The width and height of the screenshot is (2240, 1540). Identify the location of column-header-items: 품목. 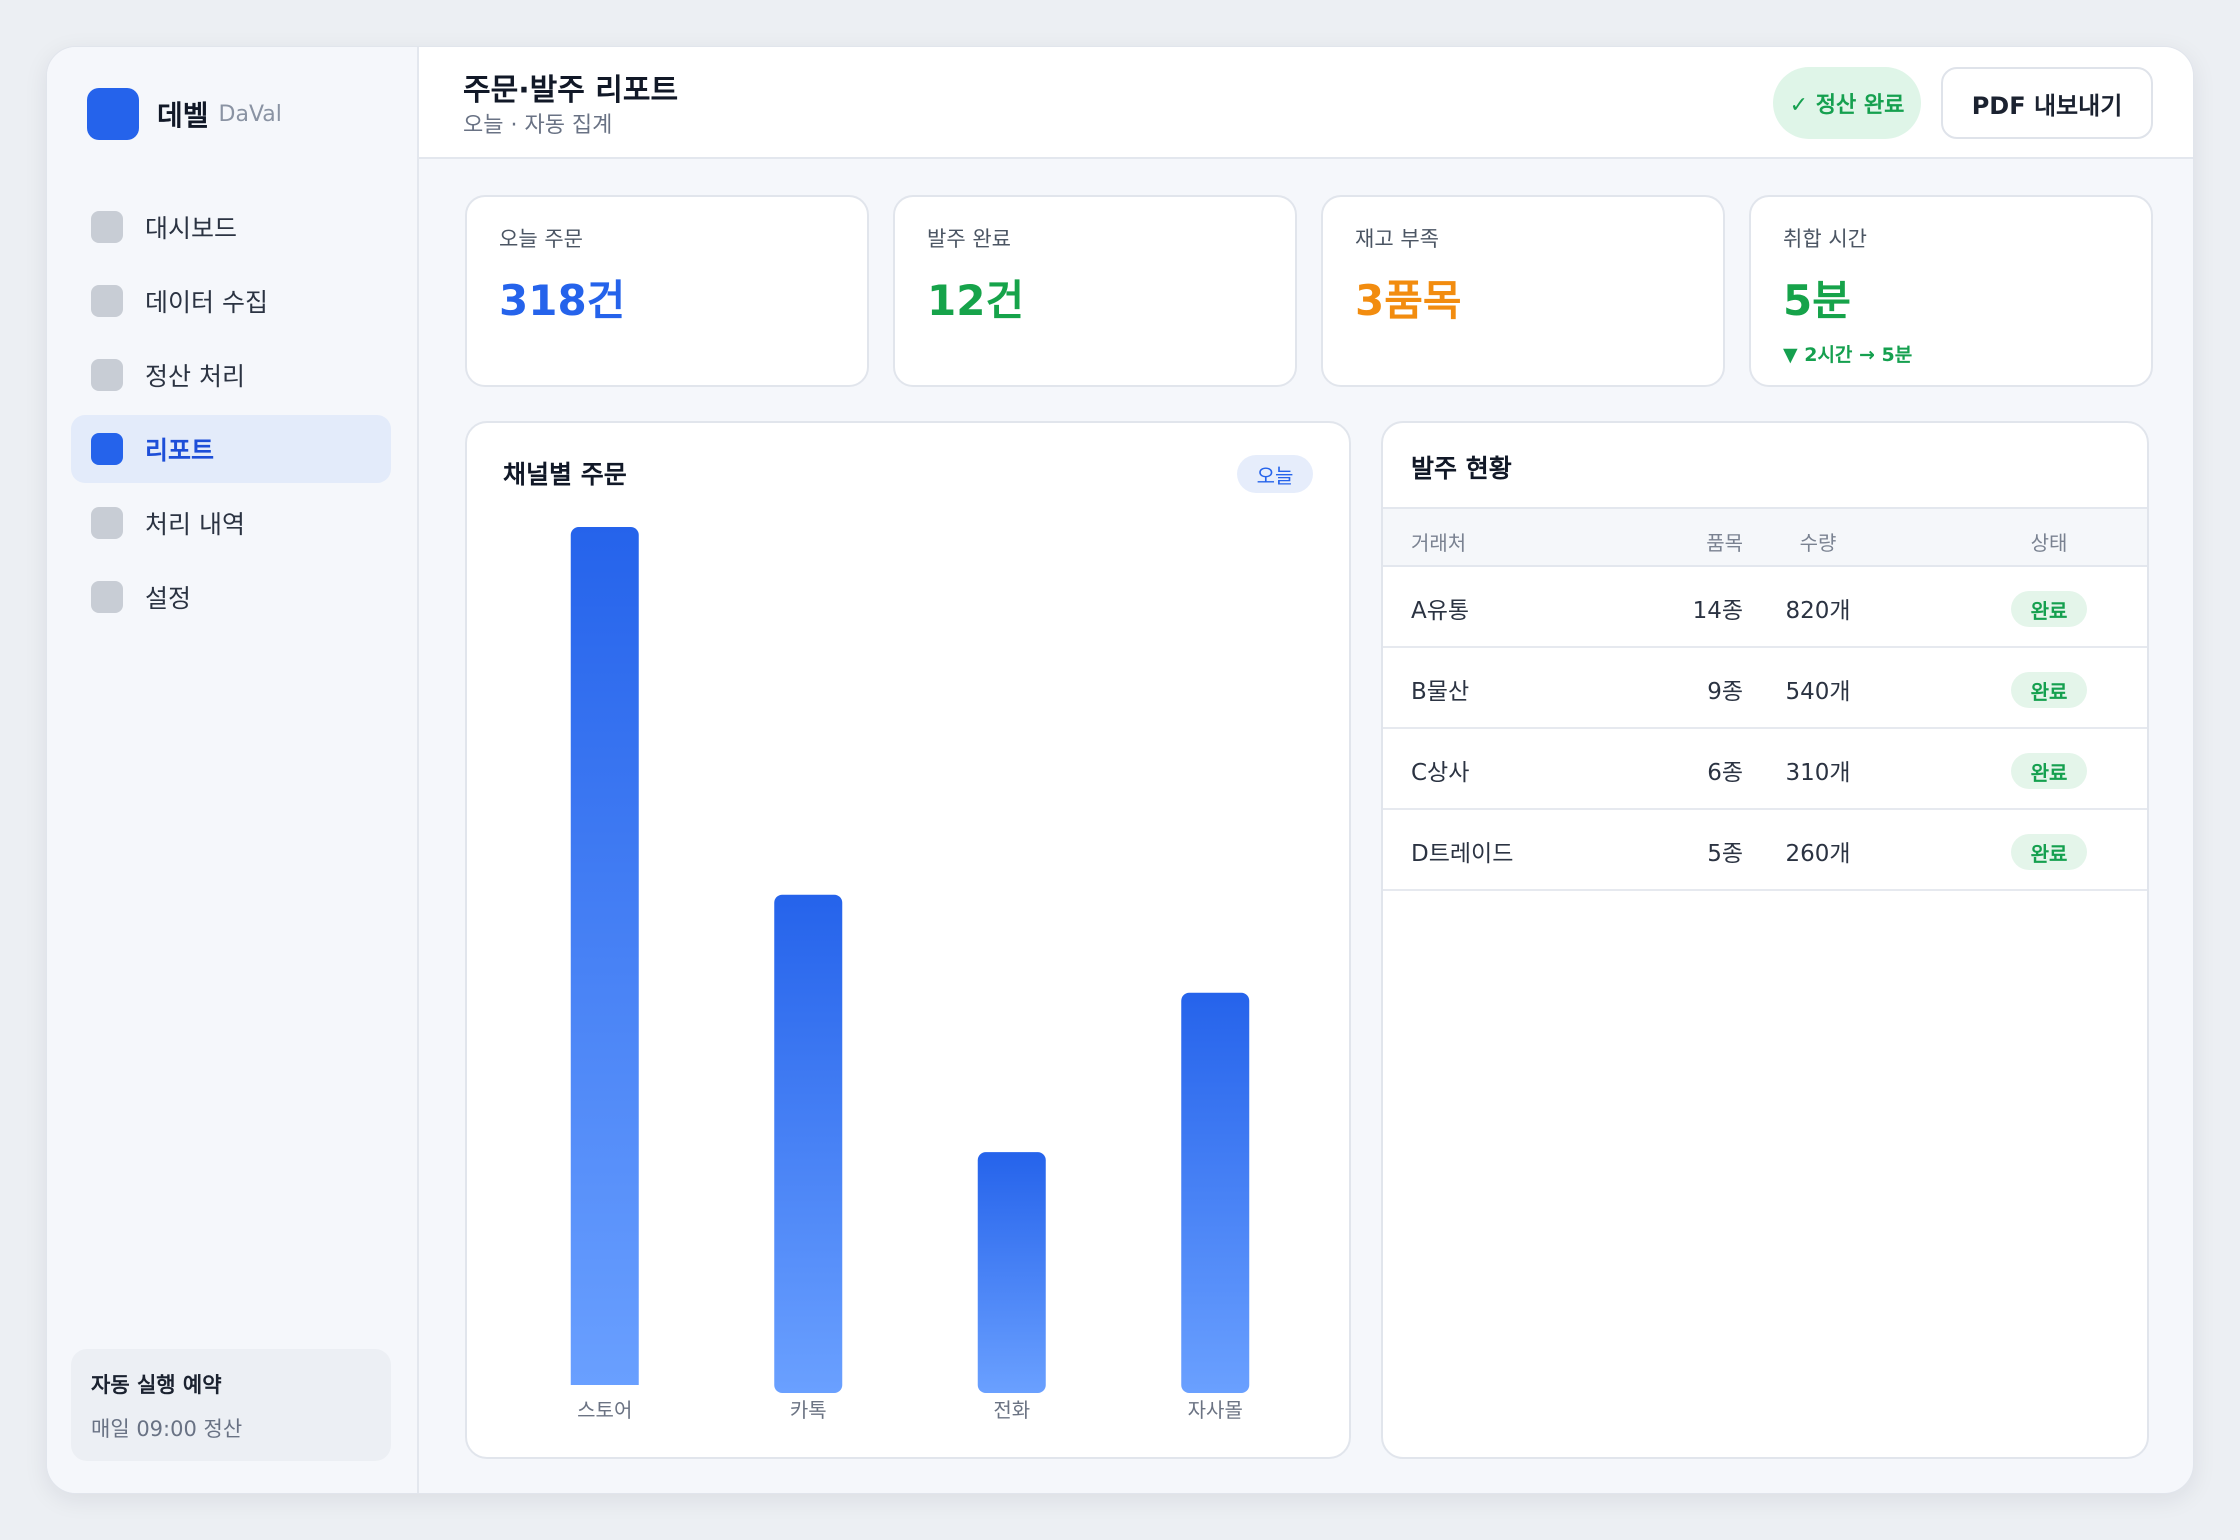
(1724, 543).